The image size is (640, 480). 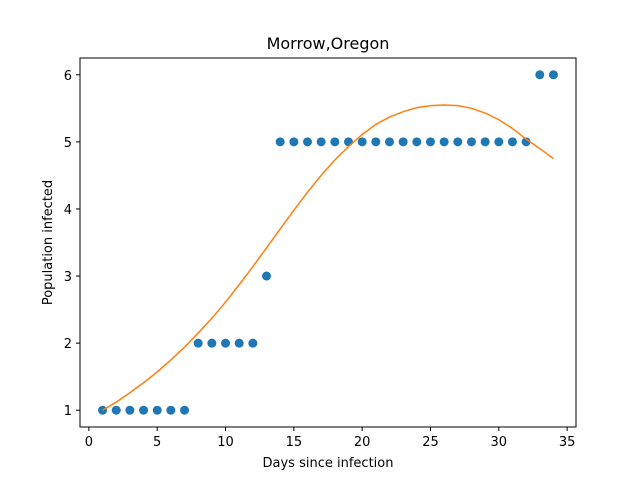 What do you see at coordinates (328, 43) in the screenshot?
I see `chart-title: Morrow,Oregon` at bounding box center [328, 43].